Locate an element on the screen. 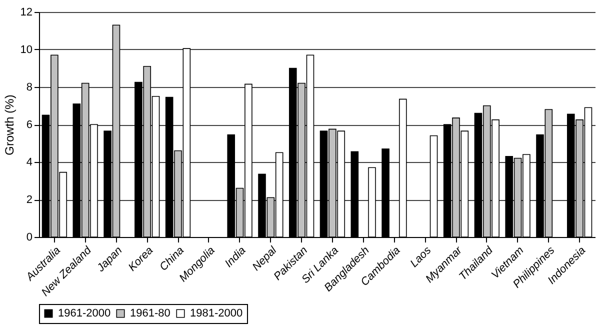 This screenshot has width=599, height=326. y-tick-label: 0 is located at coordinates (29, 238).